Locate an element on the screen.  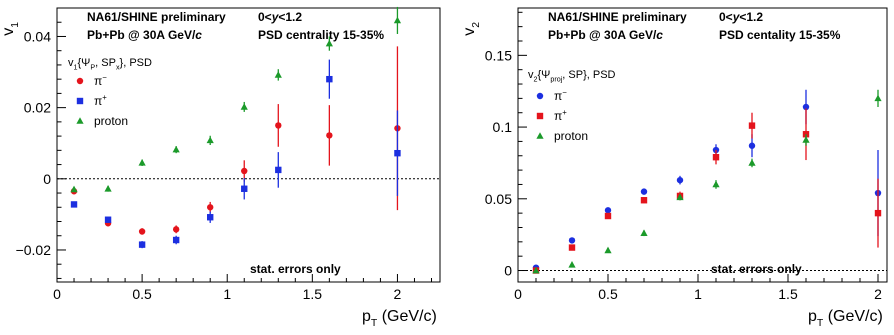
y-tick-label: −0.02 is located at coordinates (34, 250).